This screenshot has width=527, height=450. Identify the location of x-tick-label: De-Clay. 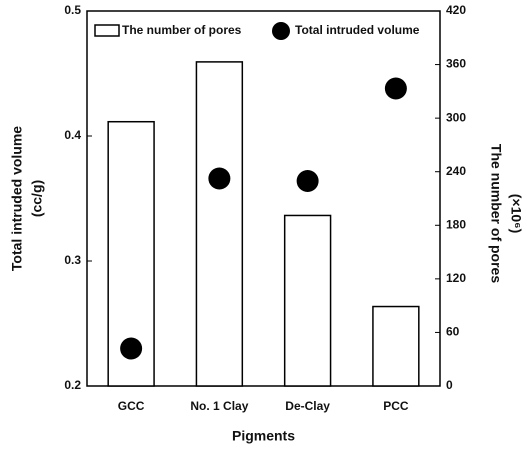
(307, 406).